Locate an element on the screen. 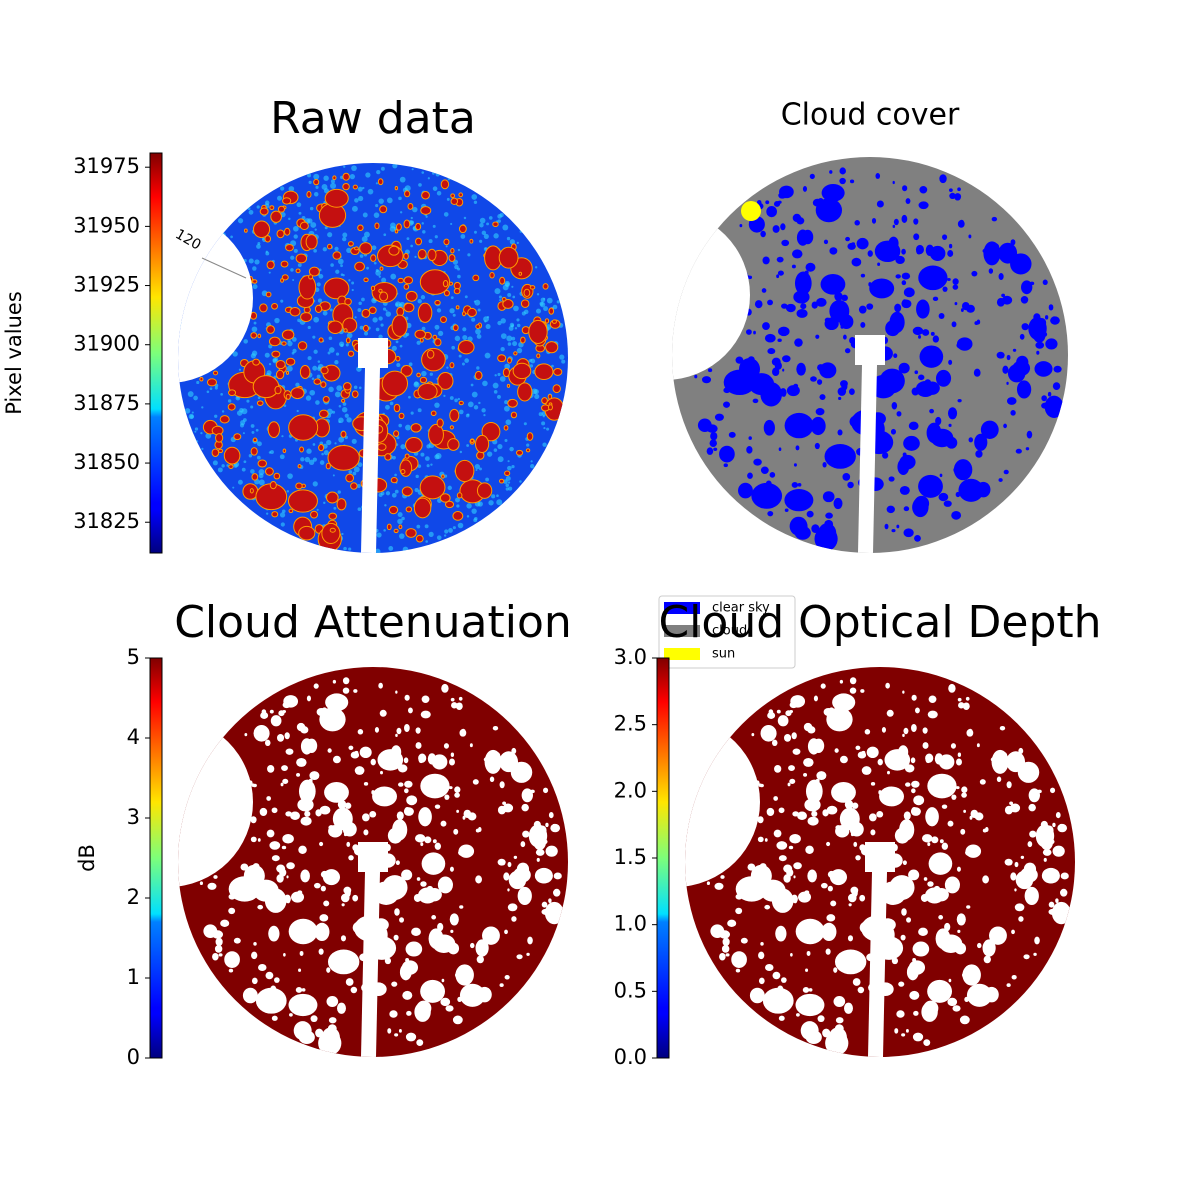 This screenshot has height=1200, width=1200. colorbar-tick-label: 31950 is located at coordinates (106, 225).